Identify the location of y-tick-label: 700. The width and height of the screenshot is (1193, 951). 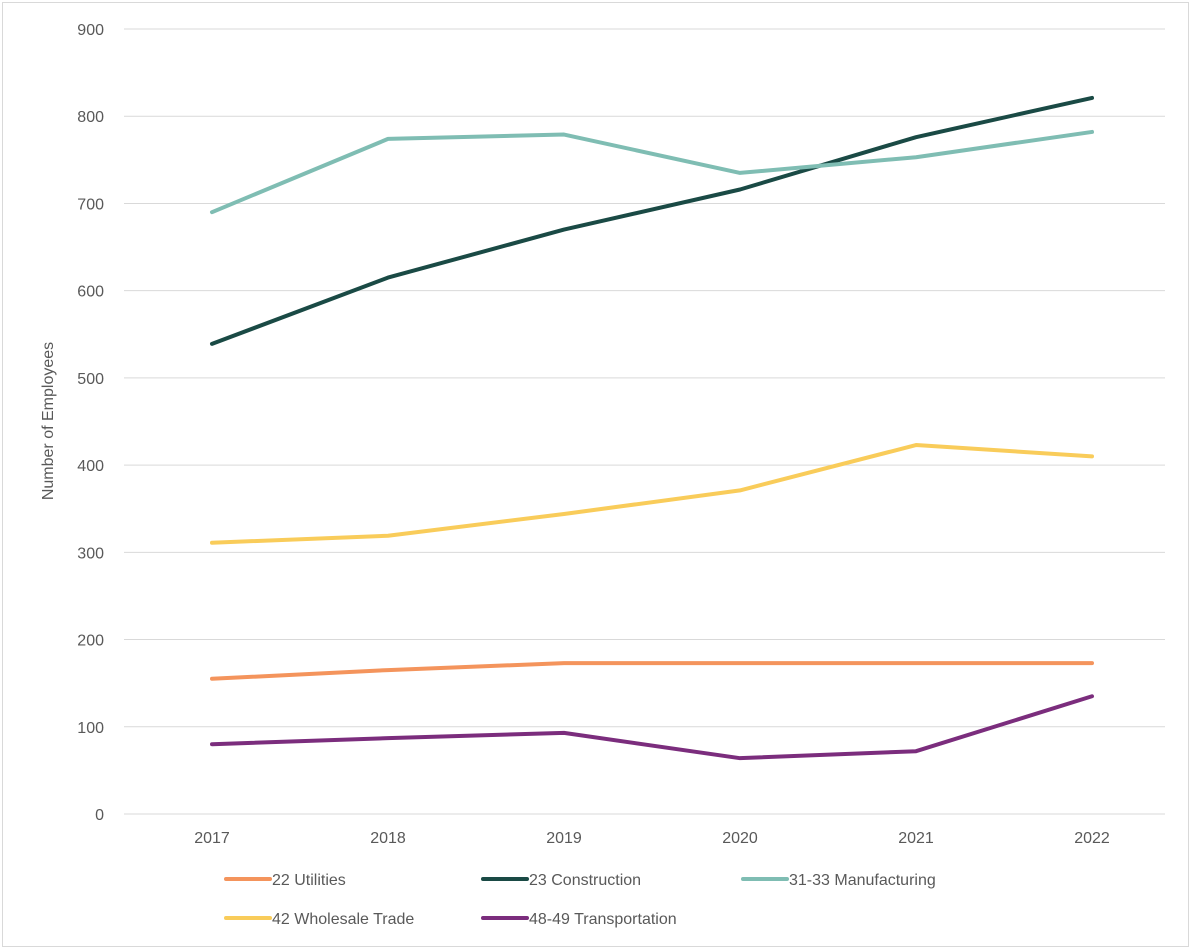
(90, 204).